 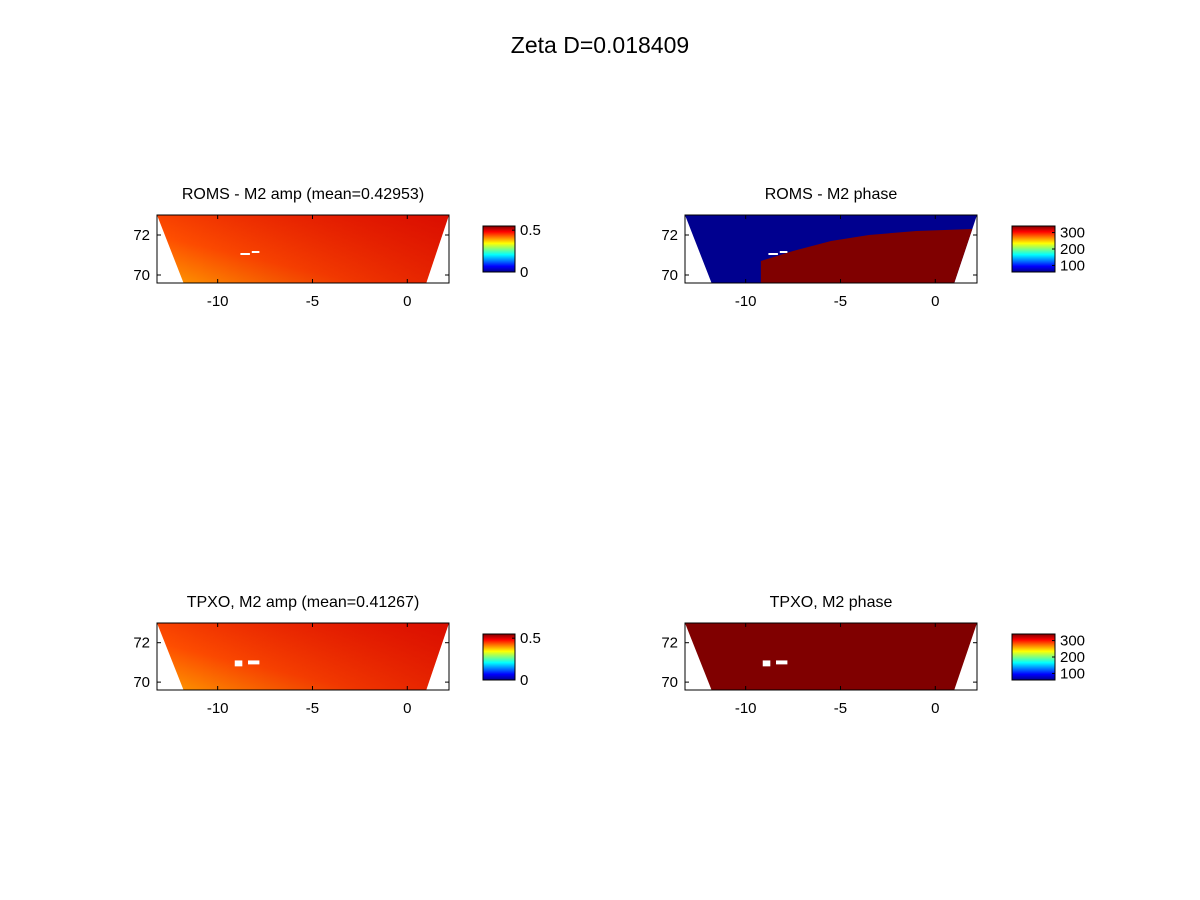 What do you see at coordinates (831, 602) in the screenshot?
I see `subplot-title: TPXO, M2 phase` at bounding box center [831, 602].